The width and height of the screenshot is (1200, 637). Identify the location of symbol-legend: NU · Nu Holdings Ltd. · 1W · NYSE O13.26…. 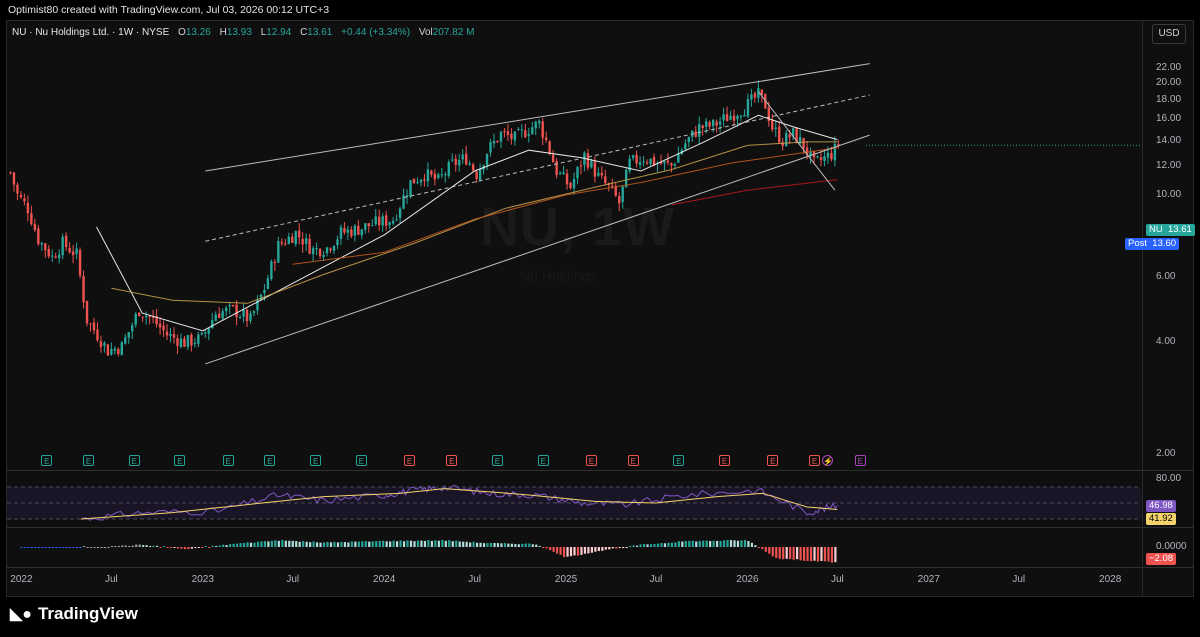
(243, 32).